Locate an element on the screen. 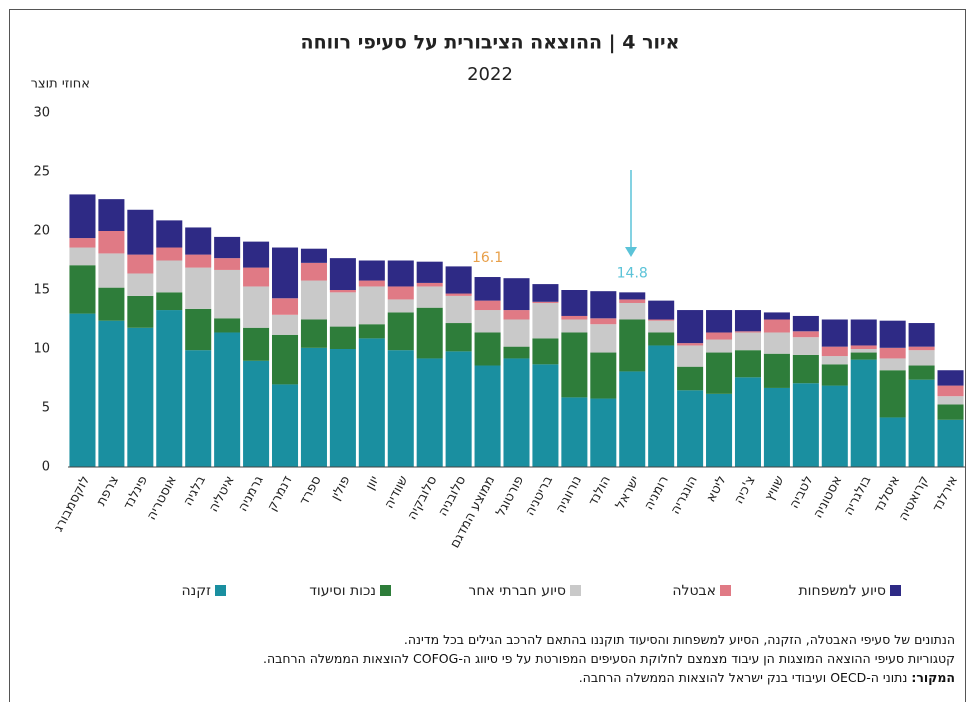 The image size is (977, 702). y-tick-label: 20 is located at coordinates (41, 231).